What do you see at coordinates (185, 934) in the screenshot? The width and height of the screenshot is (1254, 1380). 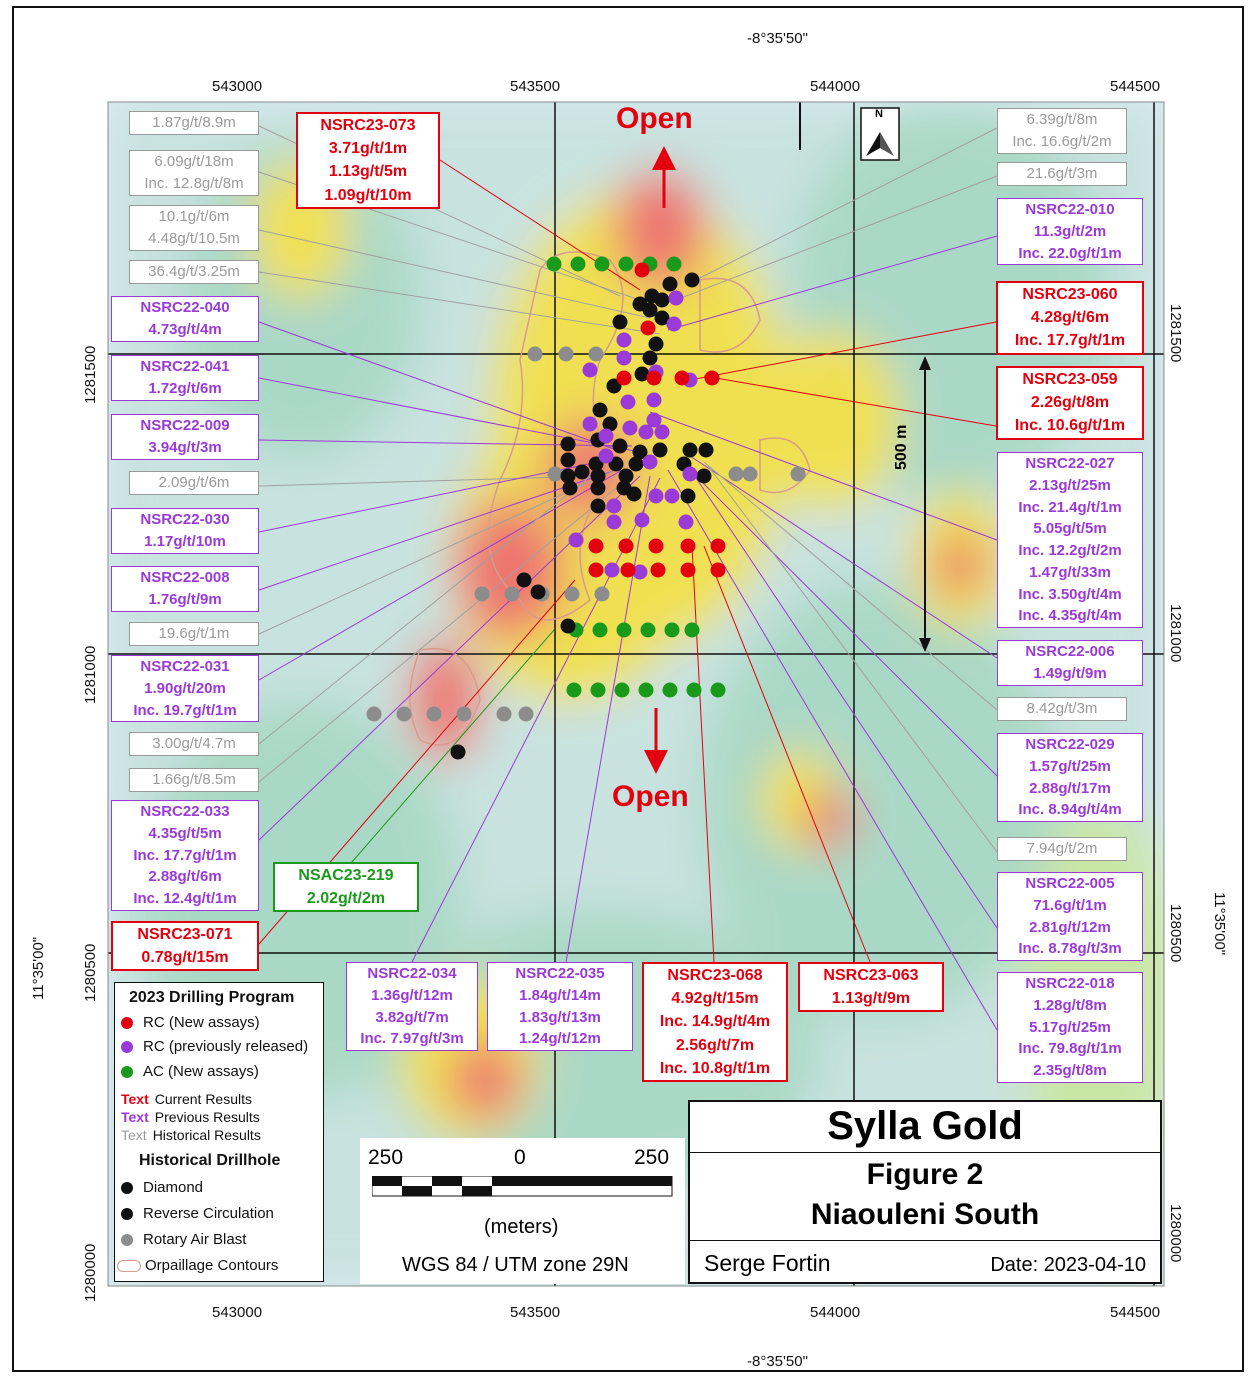 I see `result-label-line-first: NSRC23-071` at bounding box center [185, 934].